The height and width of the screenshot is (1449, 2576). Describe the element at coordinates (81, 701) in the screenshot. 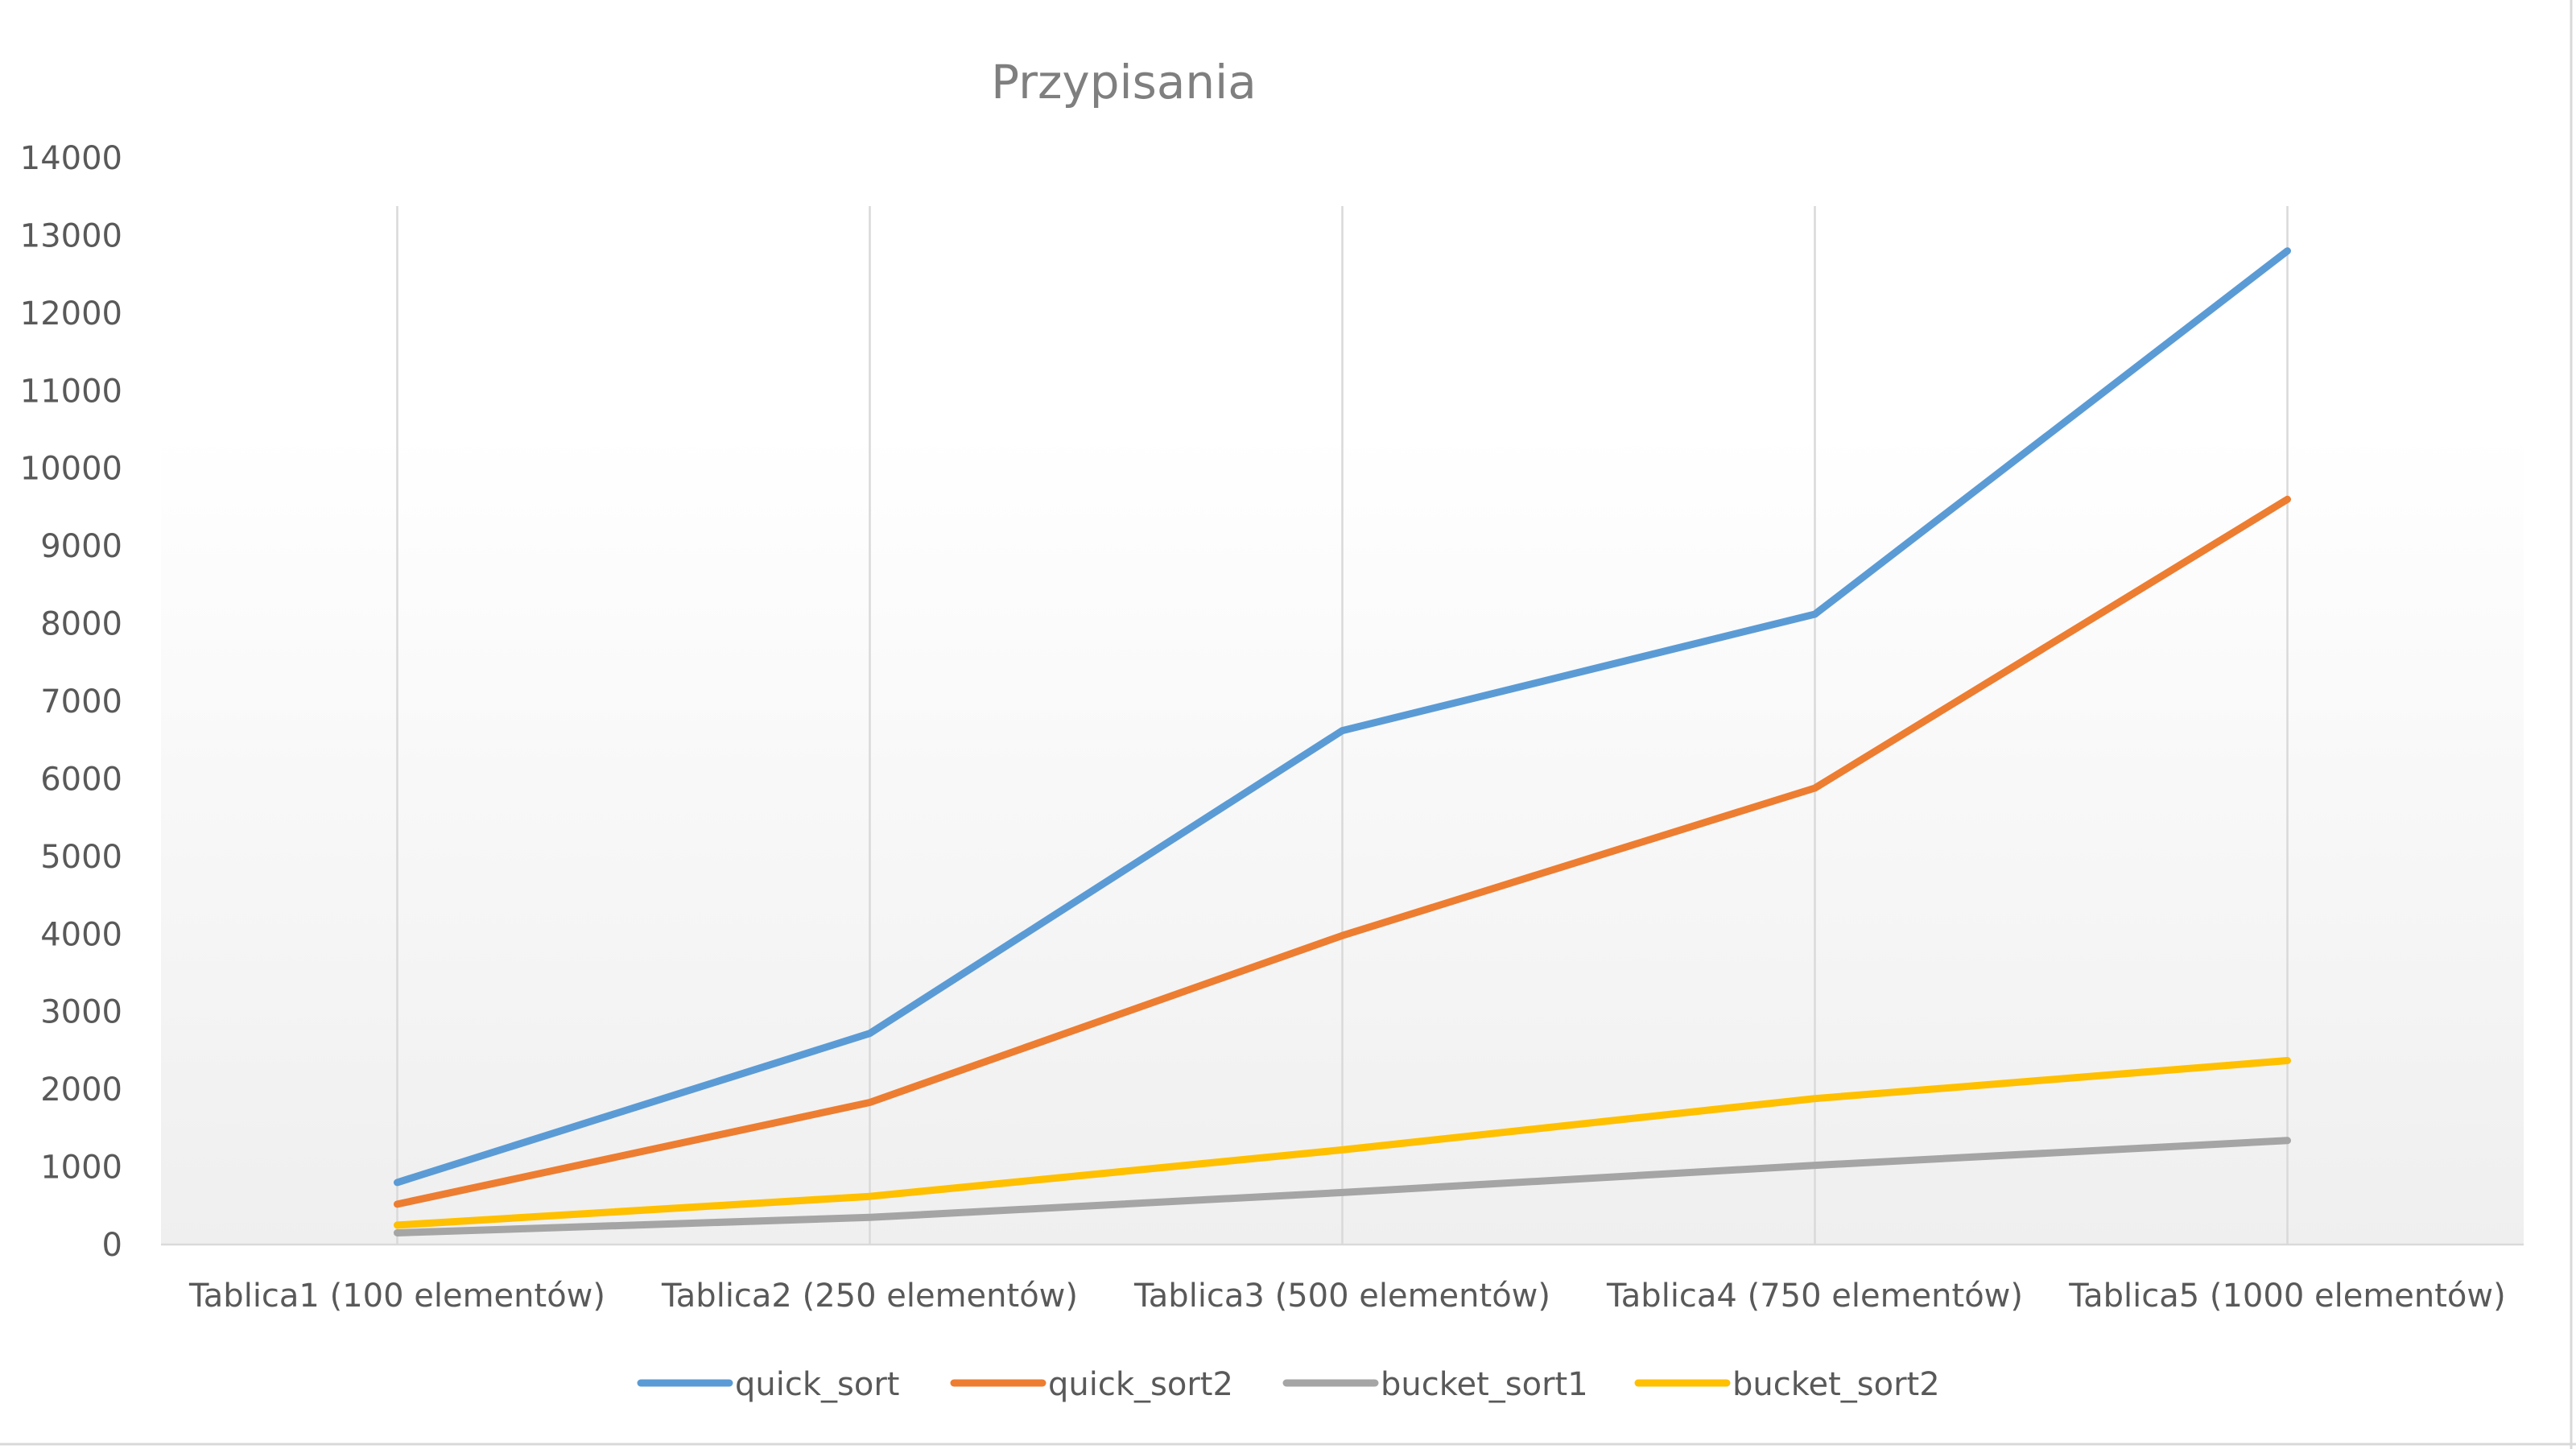

I see `y-tick-label: 7000` at that location.